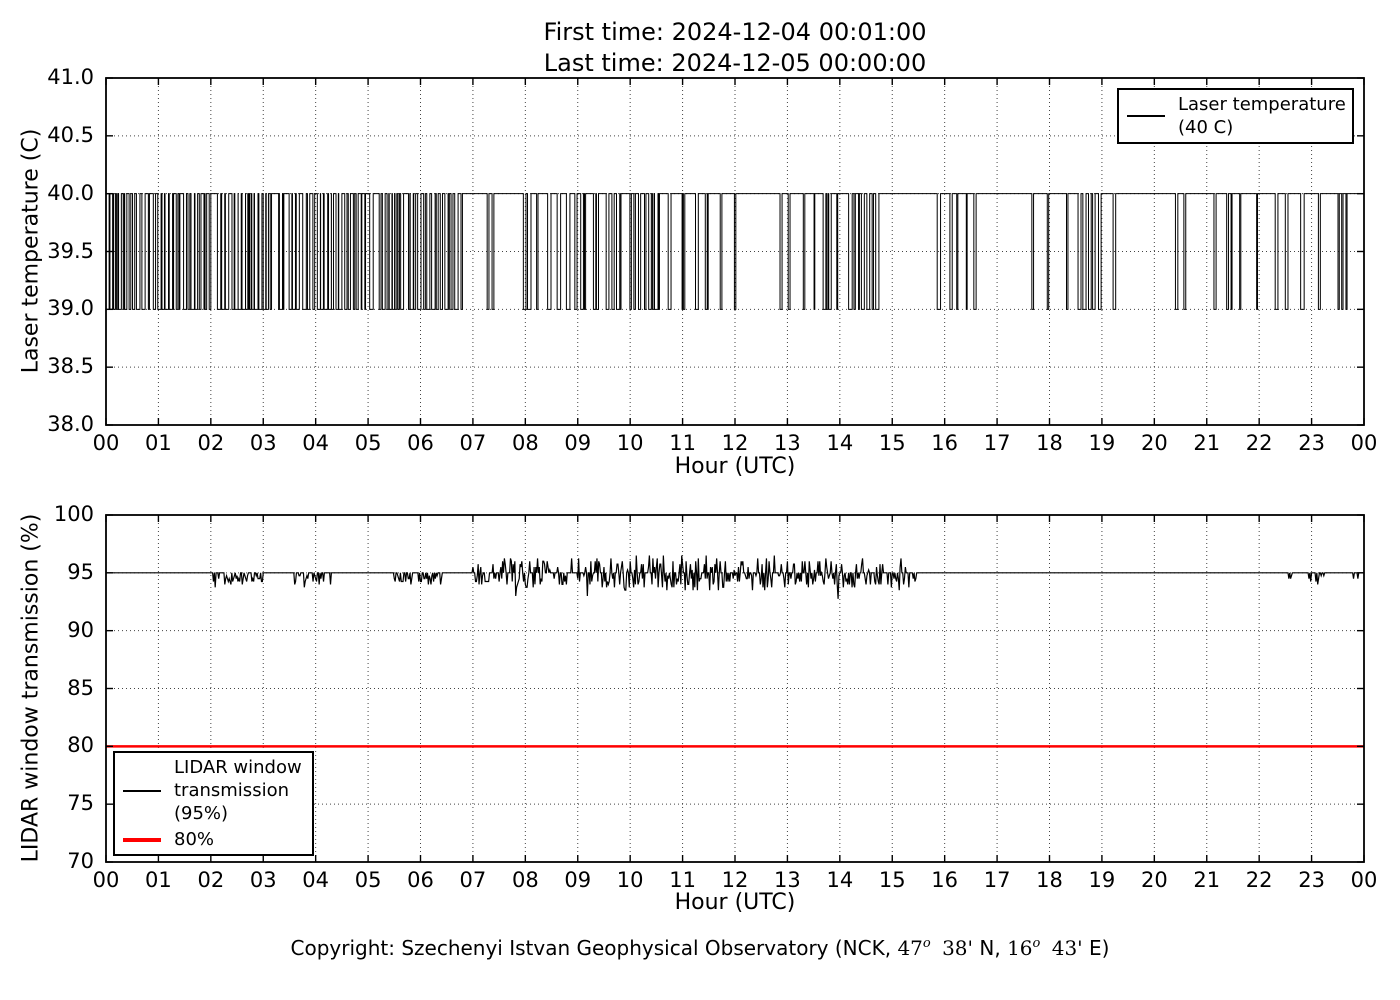  Describe the element at coordinates (1067, 948) in the screenshot. I see `copyright-part: 43'` at that location.